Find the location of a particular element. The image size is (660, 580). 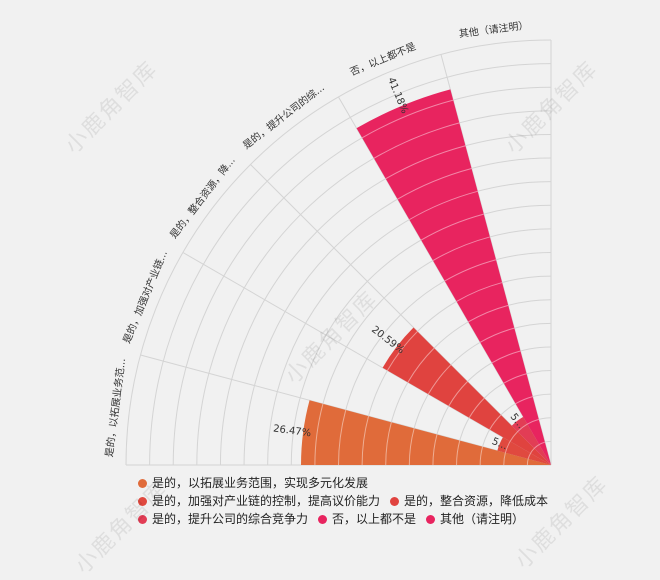

data-label: 41.18% is located at coordinates (397, 95).